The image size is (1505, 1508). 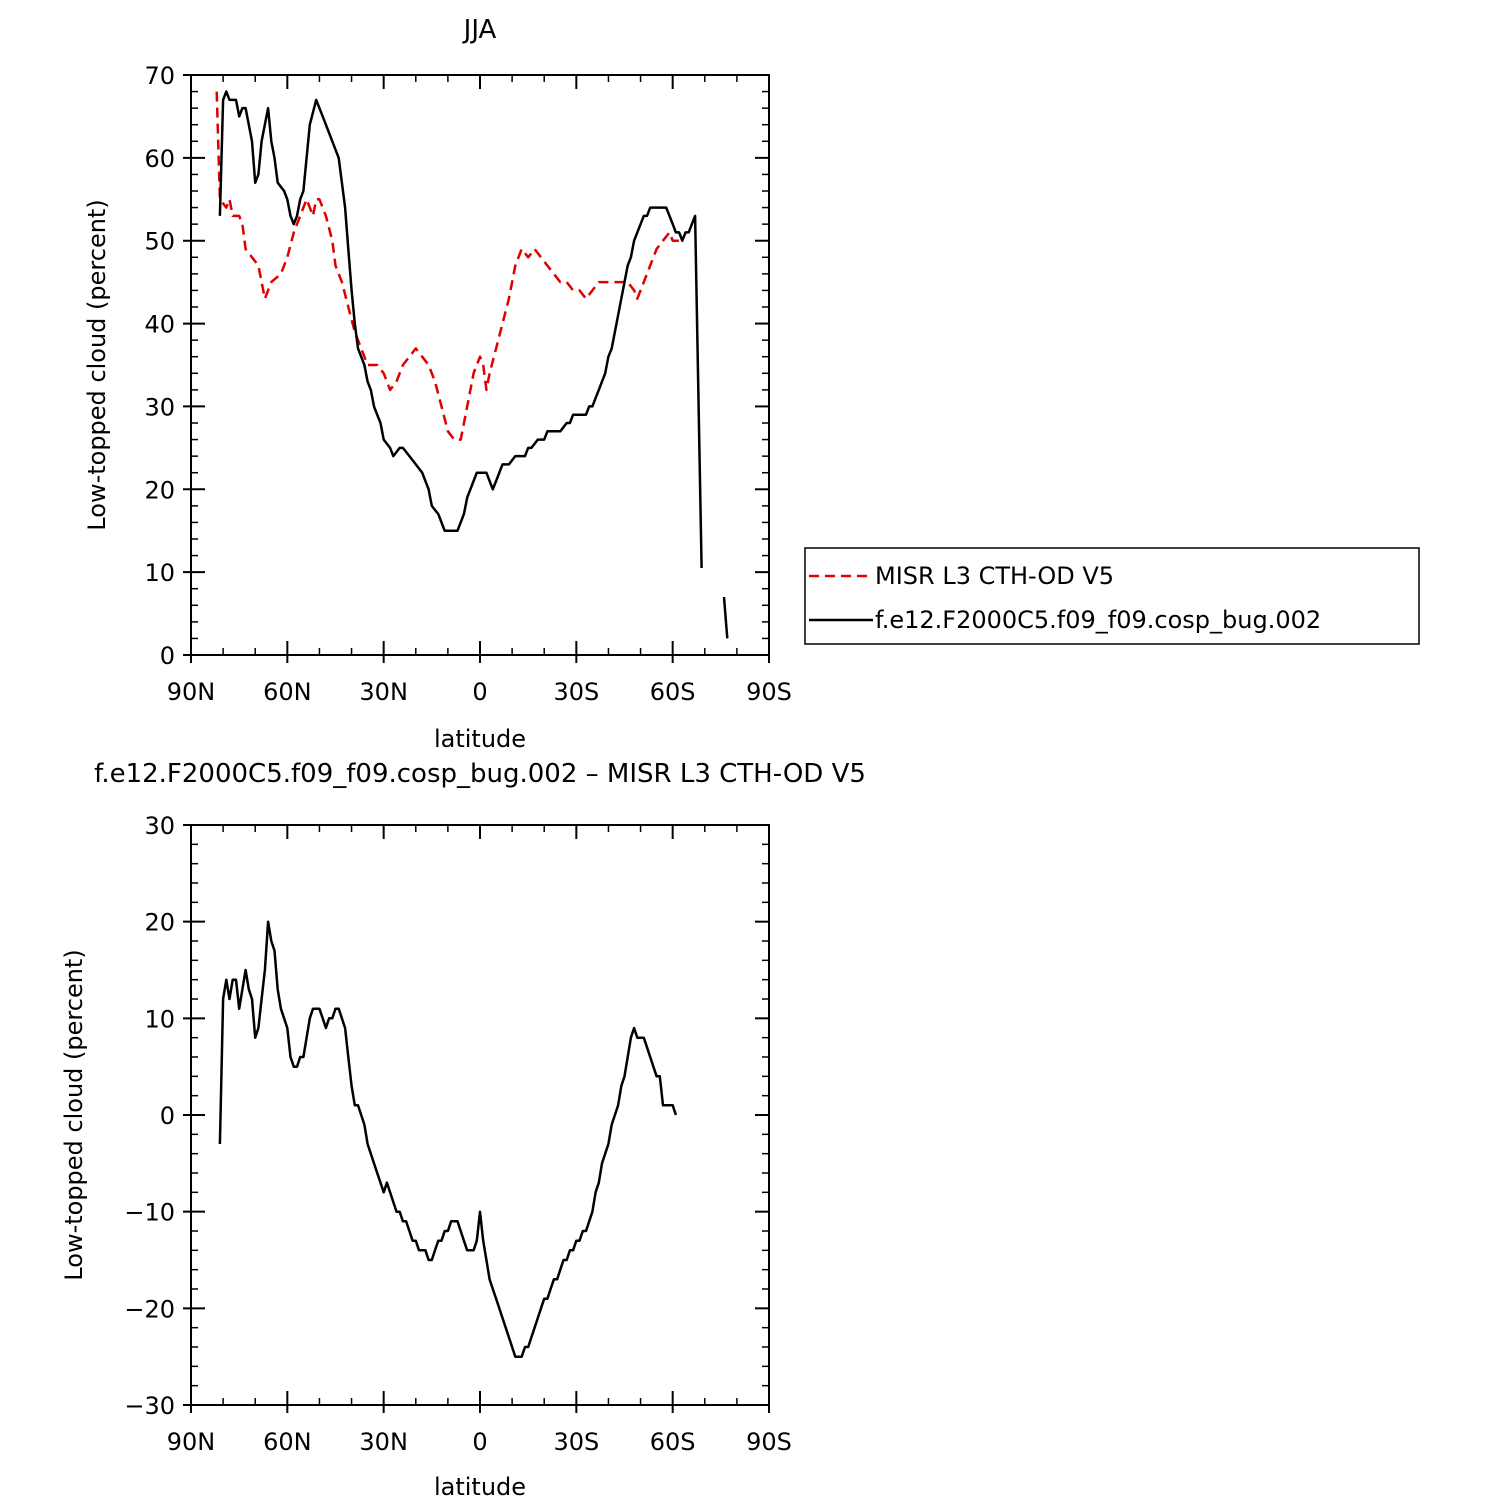 I want to click on legend-label-model: f.e12.F2000C5.f09_f09.cosp_bug.002, so click(x=1098, y=620).